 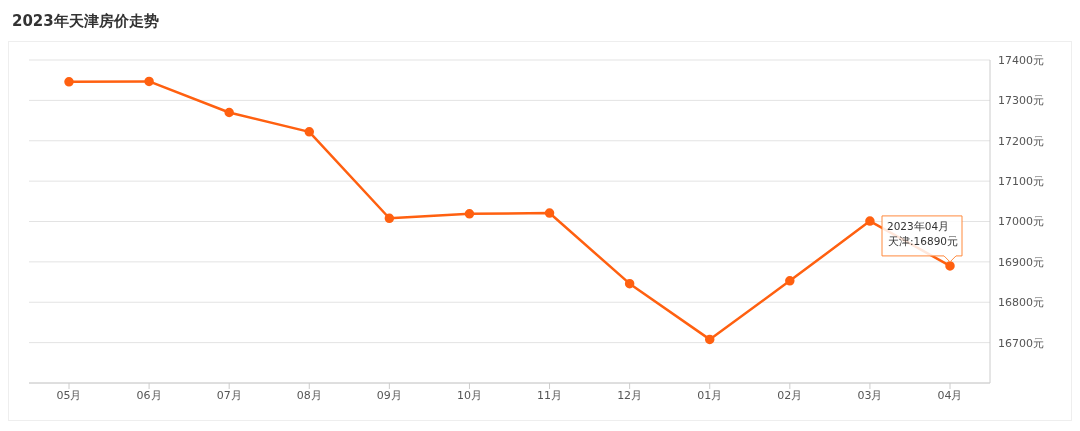 What do you see at coordinates (950, 395) in the screenshot?
I see `x-tick-label: 04月` at bounding box center [950, 395].